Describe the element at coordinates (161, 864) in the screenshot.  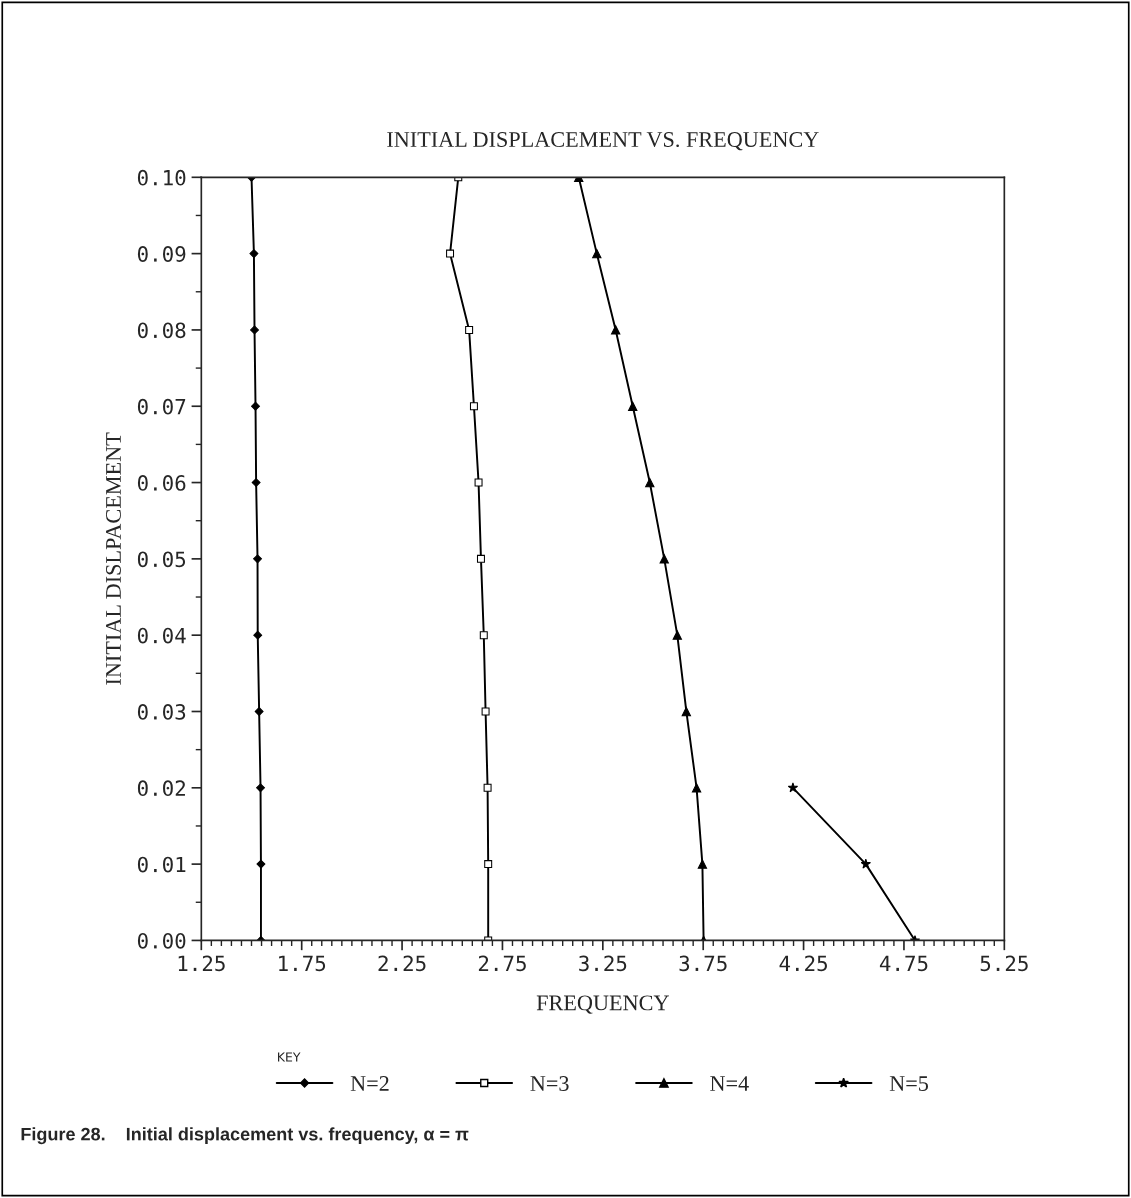
I see `y-tick-label: 0.01` at that location.